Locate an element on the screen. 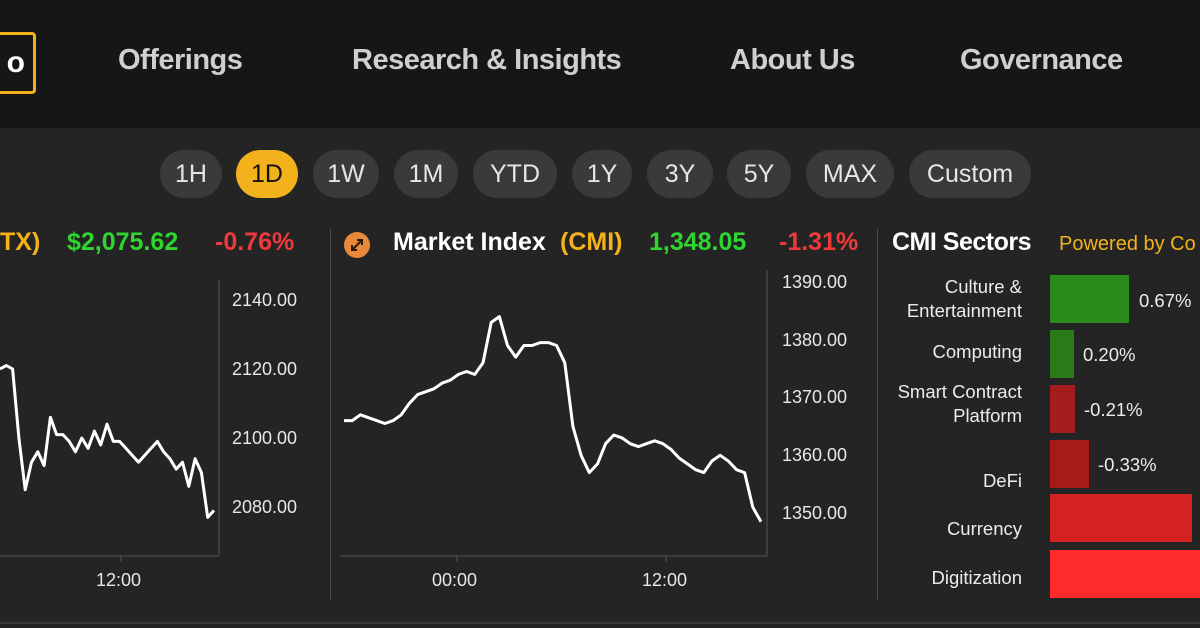  left-price-chart is located at coordinates (110, 421).